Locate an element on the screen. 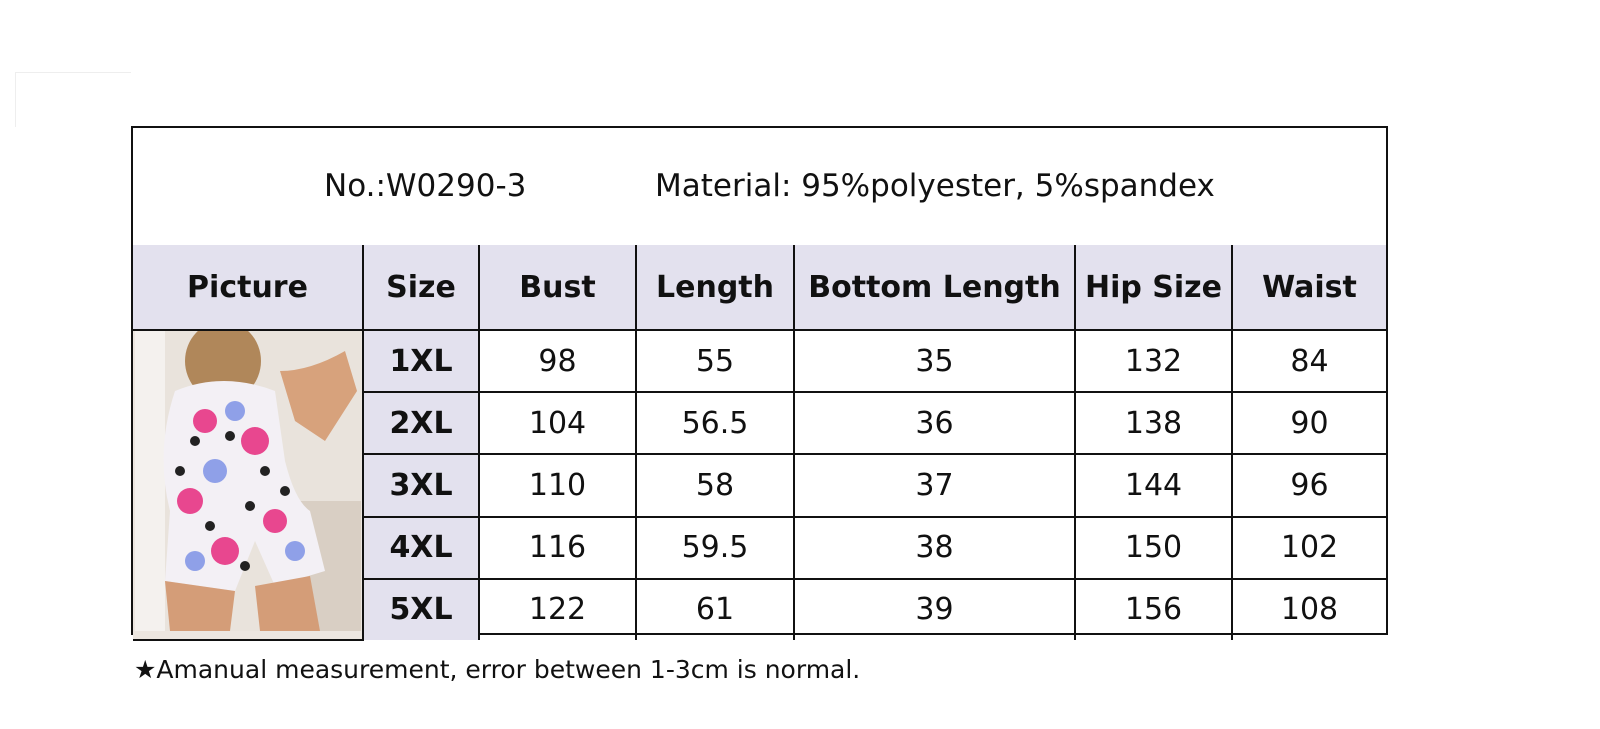  waist-cell: 90 is located at coordinates (1308, 423).